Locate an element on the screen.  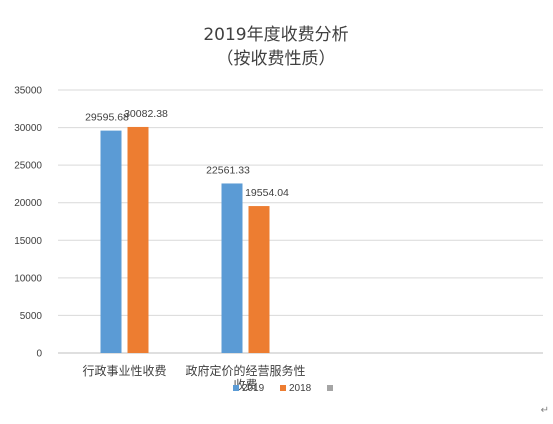
y-tick-label: 20000 is located at coordinates (28, 203).